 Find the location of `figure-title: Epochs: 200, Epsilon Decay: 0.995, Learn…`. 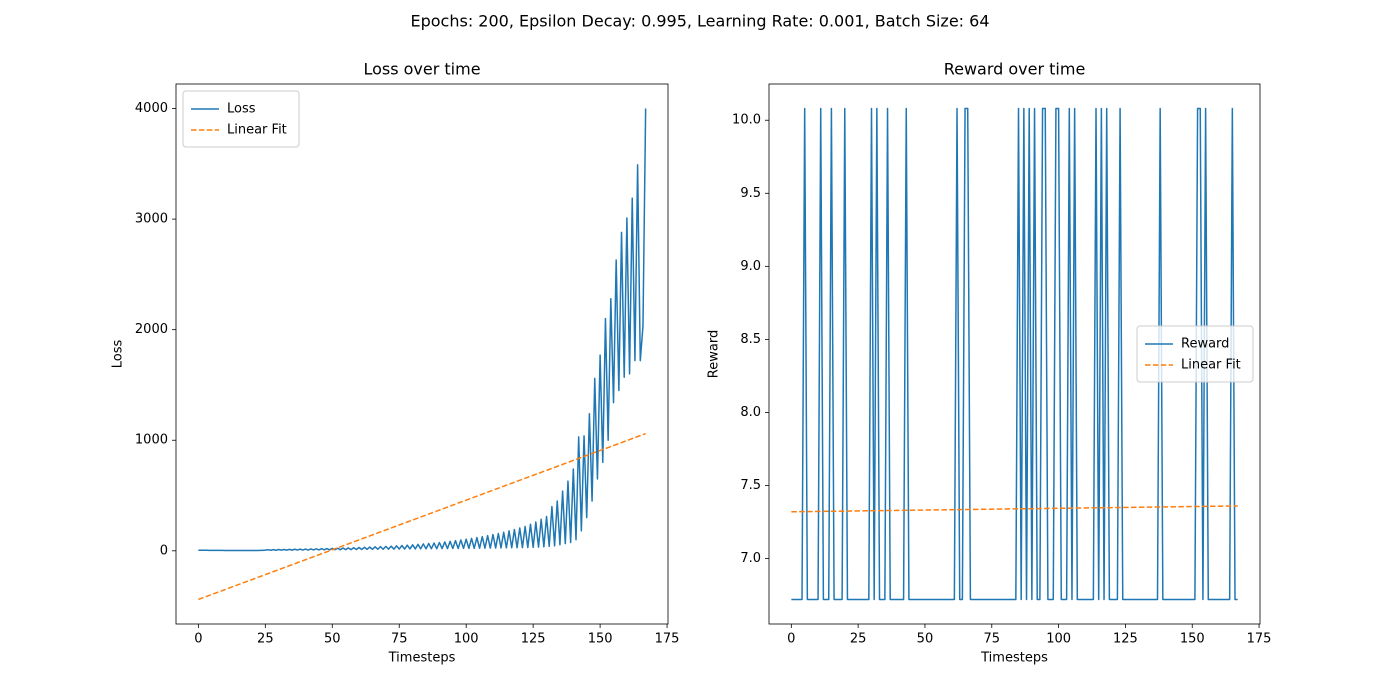

figure-title: Epochs: 200, Epsilon Decay: 0.995, Learn… is located at coordinates (700, 21).